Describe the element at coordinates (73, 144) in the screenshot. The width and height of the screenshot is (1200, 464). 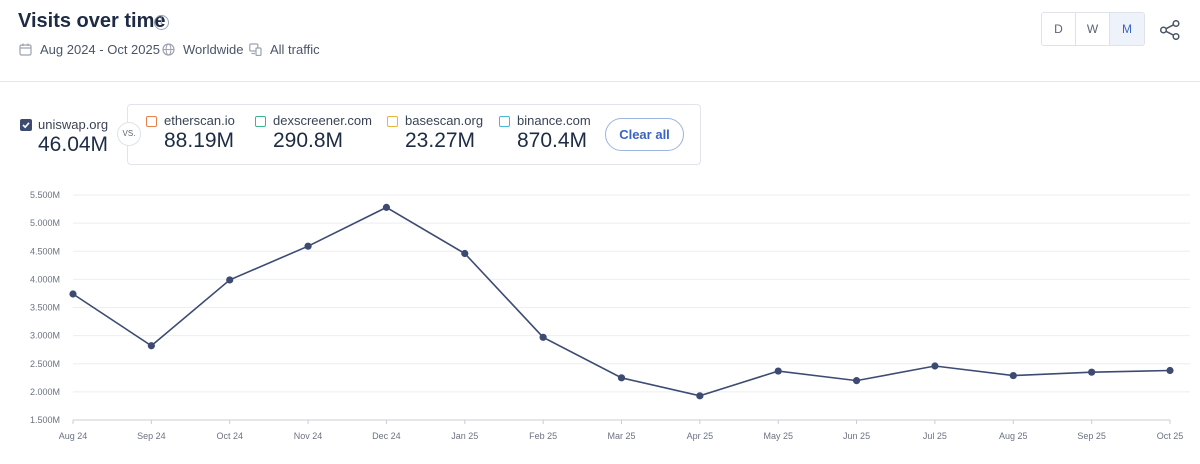
I see `legend-main-value: 46.04M` at that location.